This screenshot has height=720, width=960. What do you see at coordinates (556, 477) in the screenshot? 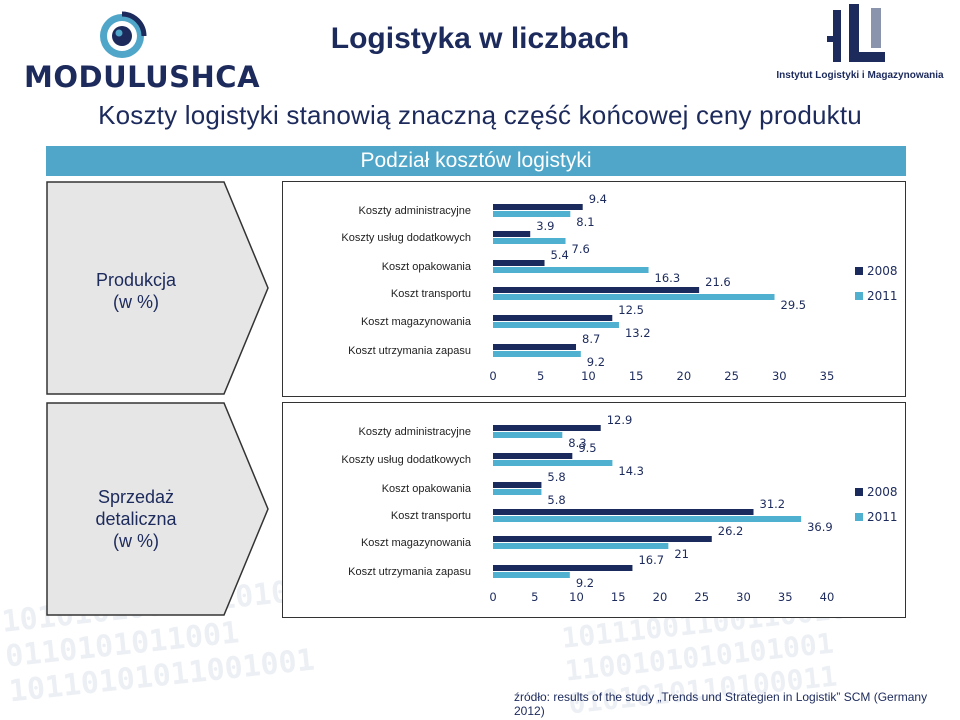
I see `data-label-2008: 5.8` at bounding box center [556, 477].